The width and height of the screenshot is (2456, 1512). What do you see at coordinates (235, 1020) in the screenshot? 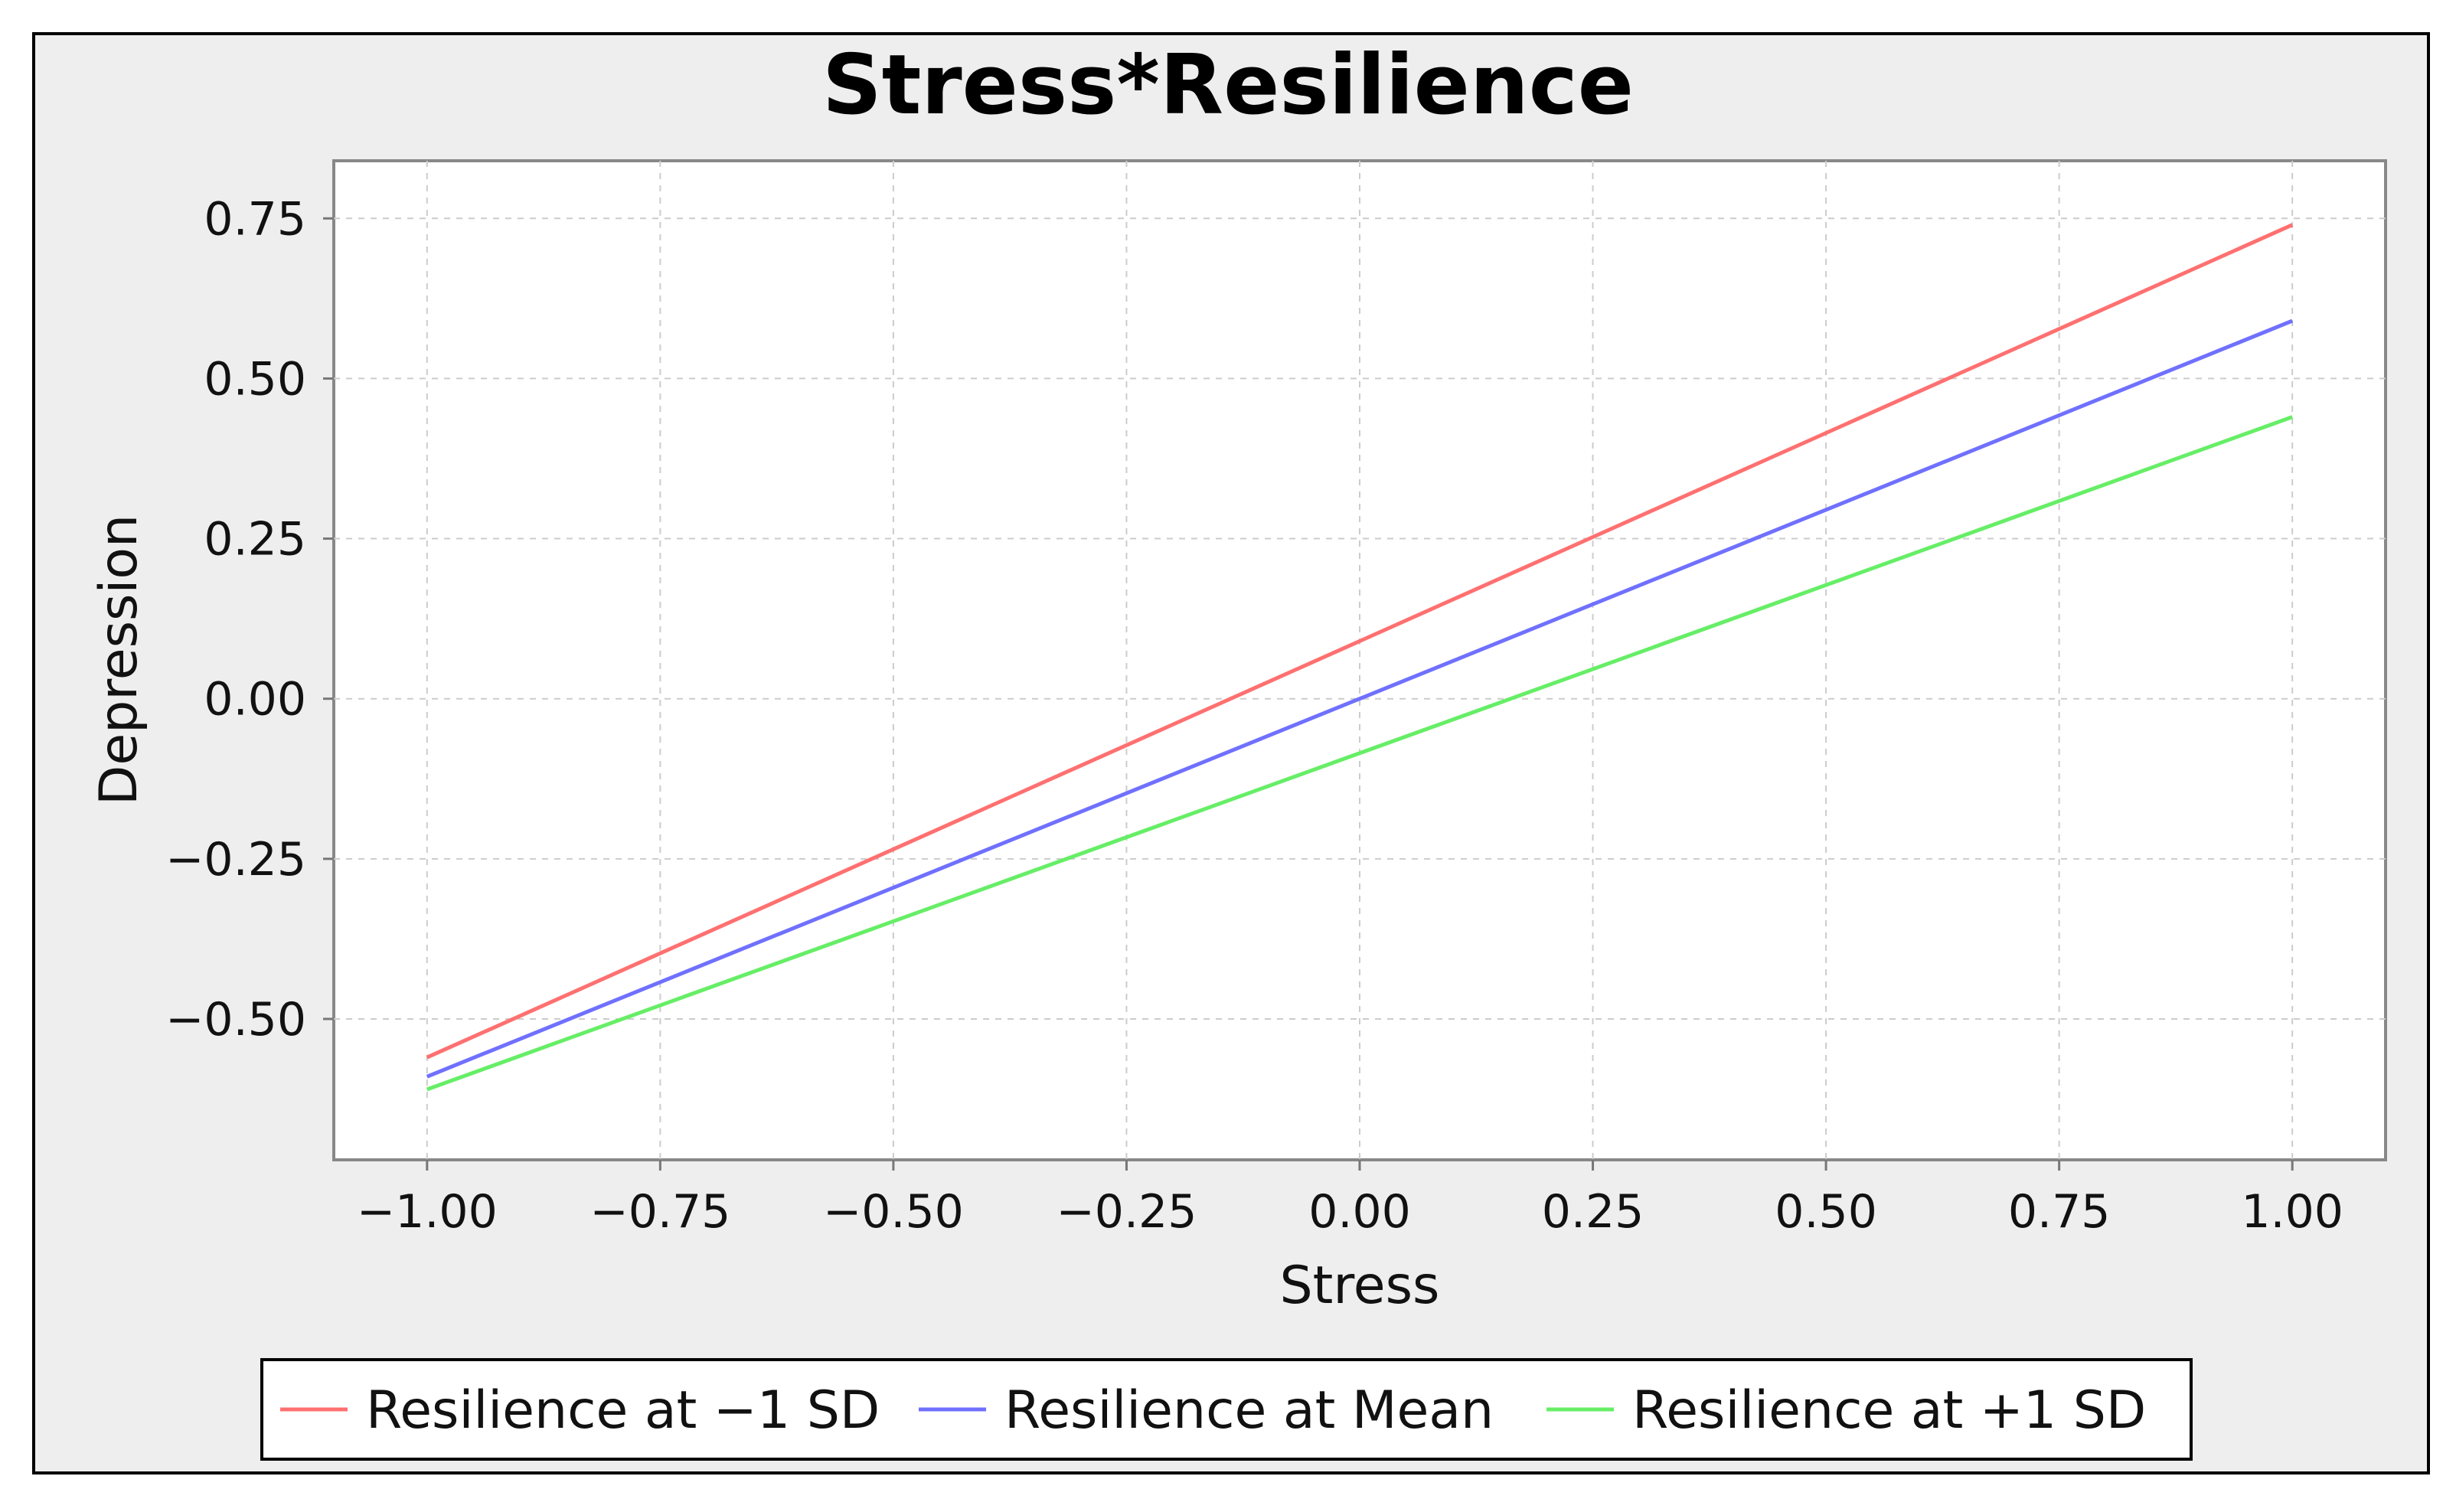
I see `y-tick-label: −0.50` at bounding box center [235, 1020].